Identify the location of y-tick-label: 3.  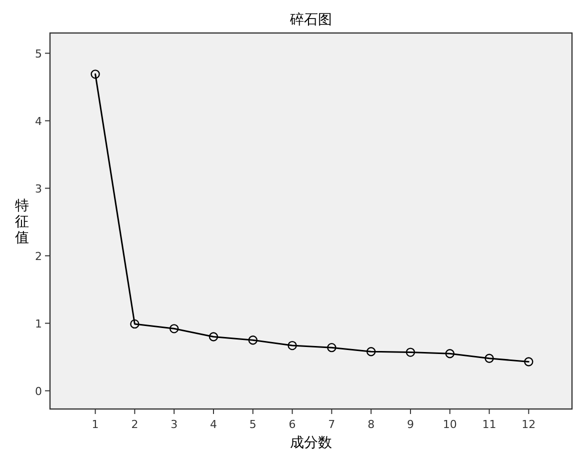
(38, 189).